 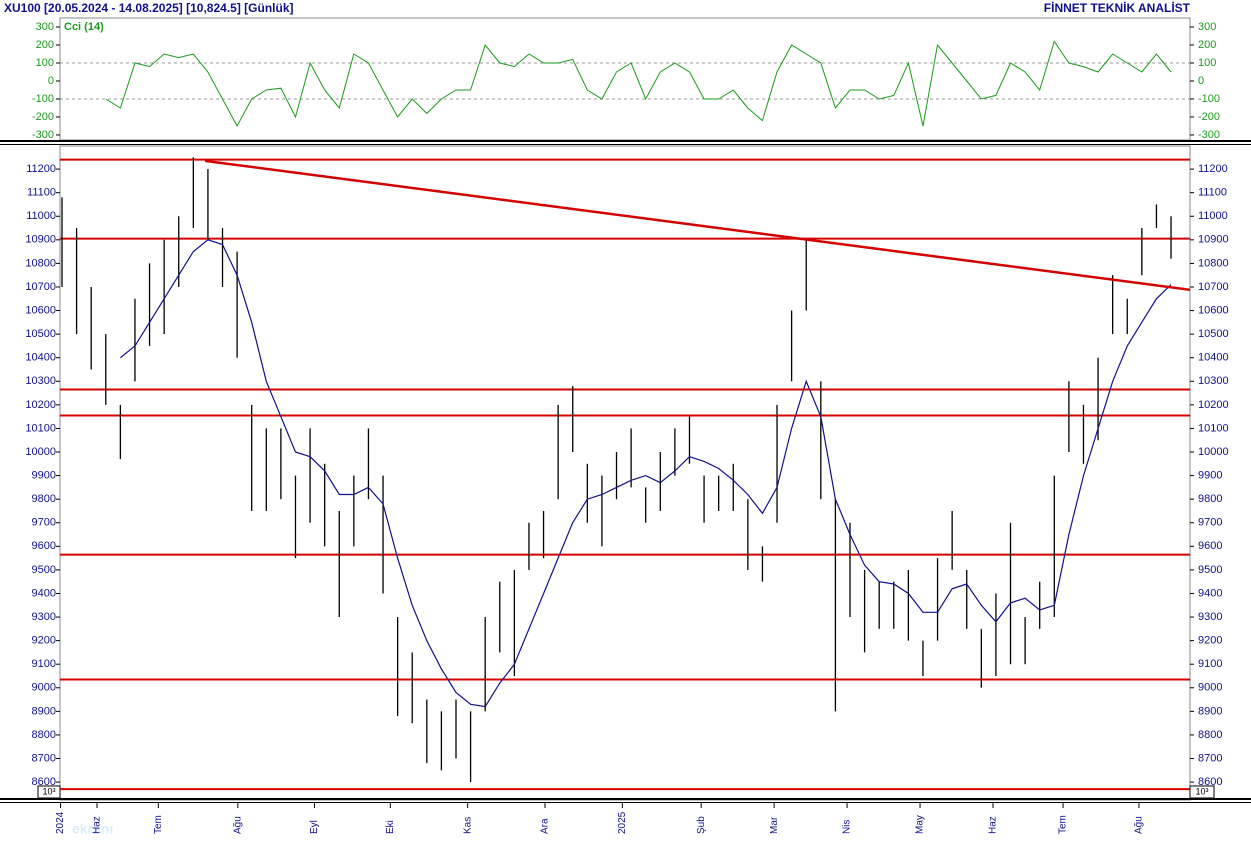 What do you see at coordinates (622, 822) in the screenshot?
I see `x-tick-label: 2025` at bounding box center [622, 822].